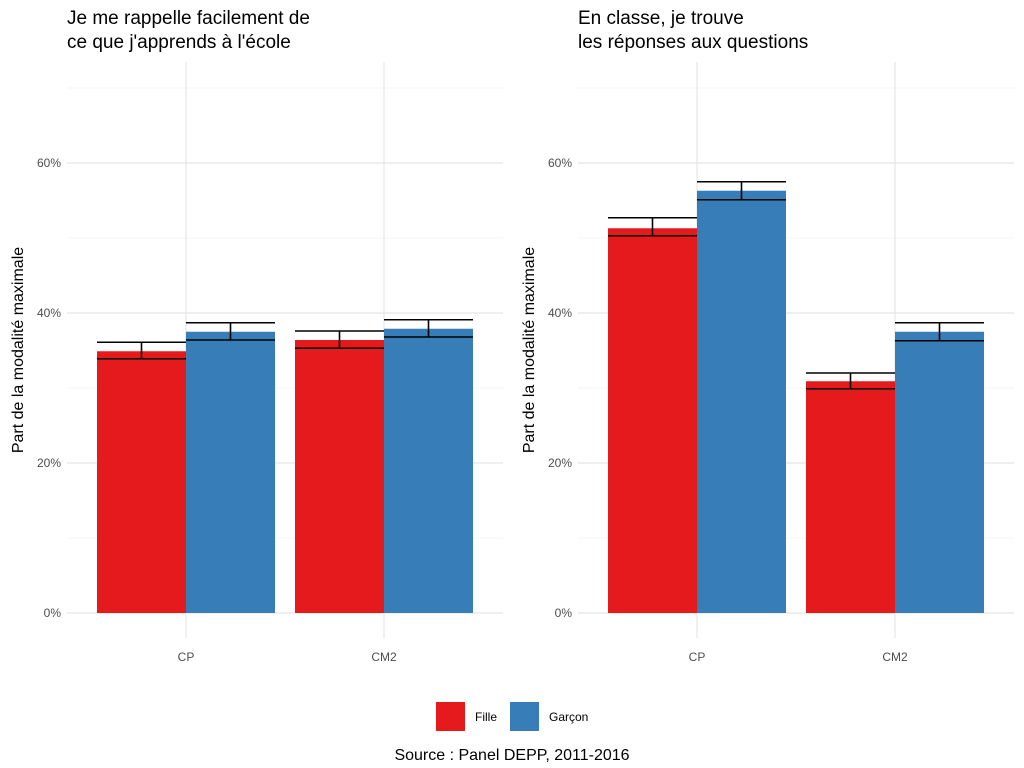  What do you see at coordinates (661, 18) in the screenshot?
I see `panel-title-line-1: En classe, je trouve` at bounding box center [661, 18].